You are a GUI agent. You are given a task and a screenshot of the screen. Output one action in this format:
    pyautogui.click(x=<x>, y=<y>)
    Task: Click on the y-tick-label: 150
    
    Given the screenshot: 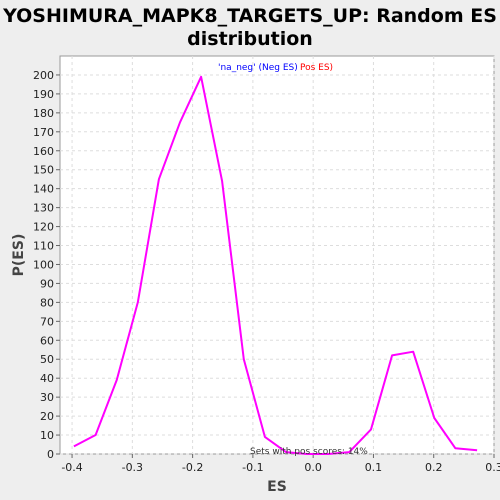 What is the action you would take?
    pyautogui.click(x=43, y=170)
    